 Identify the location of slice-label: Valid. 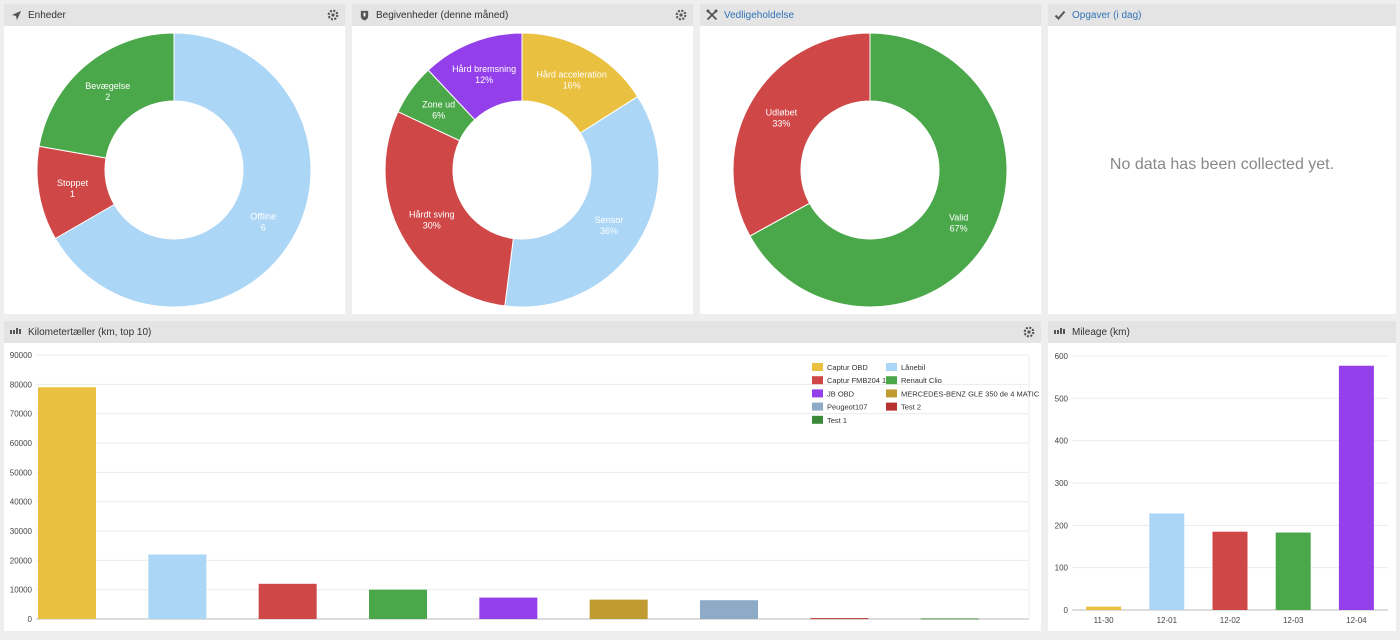
(958, 217).